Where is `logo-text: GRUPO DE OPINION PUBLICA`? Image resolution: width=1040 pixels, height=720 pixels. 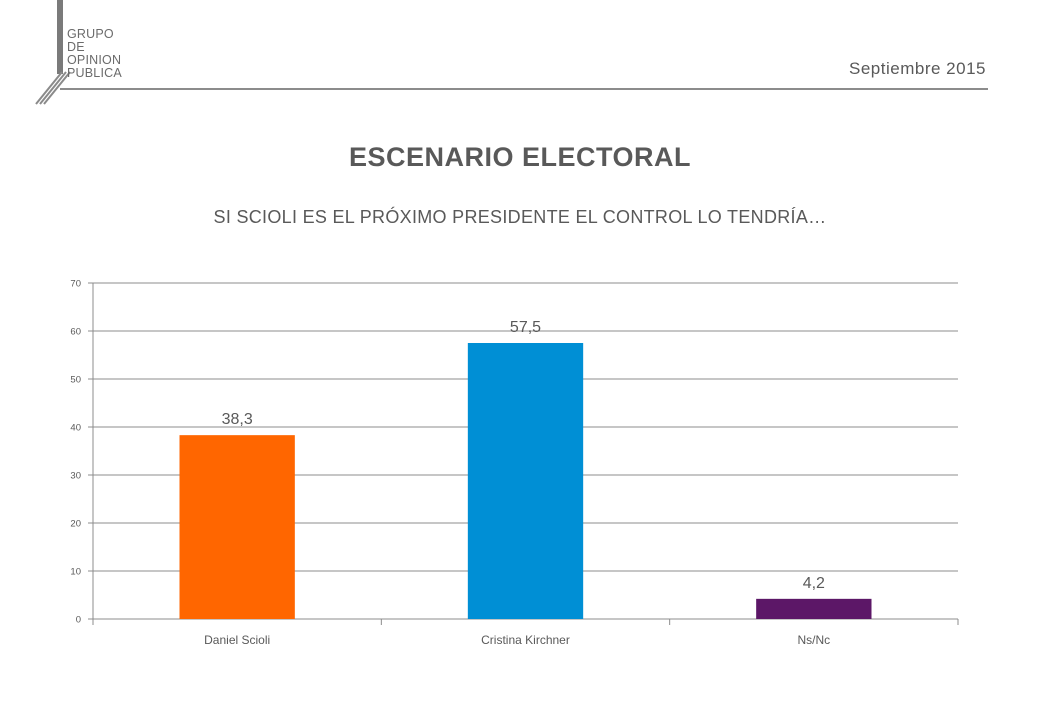 logo-text: GRUPO DE OPINION PUBLICA is located at coordinates (94, 54).